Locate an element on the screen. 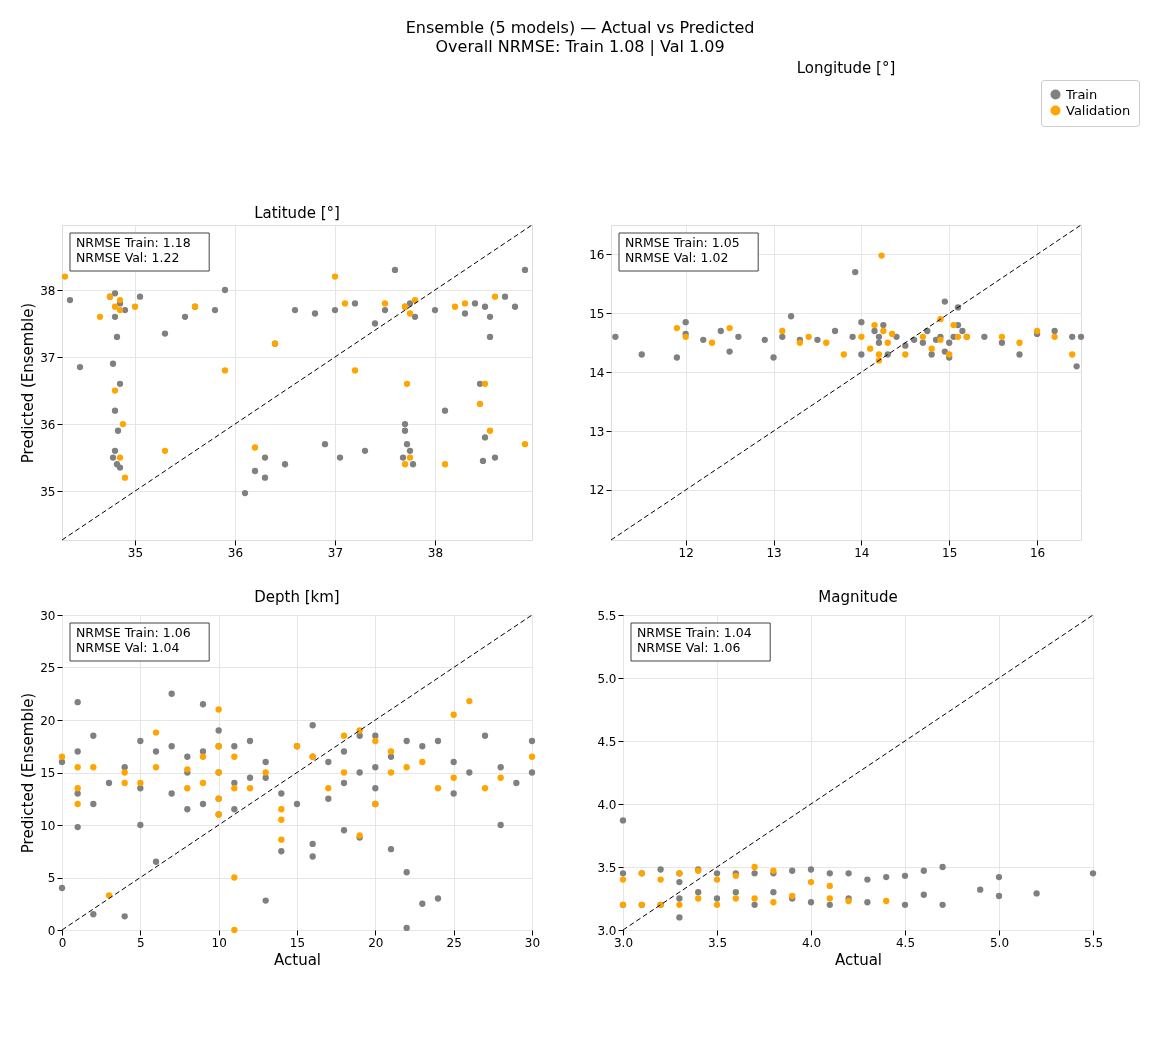 This screenshot has height=1059, width=1176. y-tick-label: 13 is located at coordinates (597, 431).